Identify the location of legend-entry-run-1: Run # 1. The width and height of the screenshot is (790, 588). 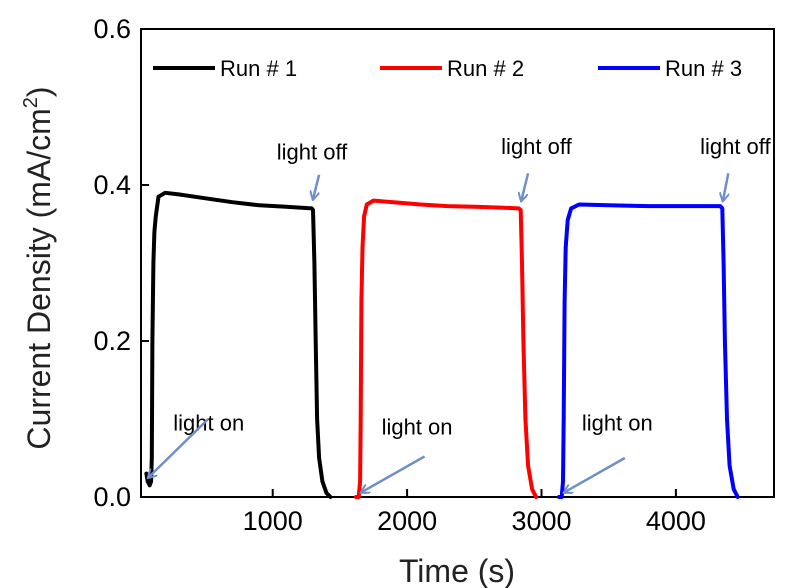
(225, 68).